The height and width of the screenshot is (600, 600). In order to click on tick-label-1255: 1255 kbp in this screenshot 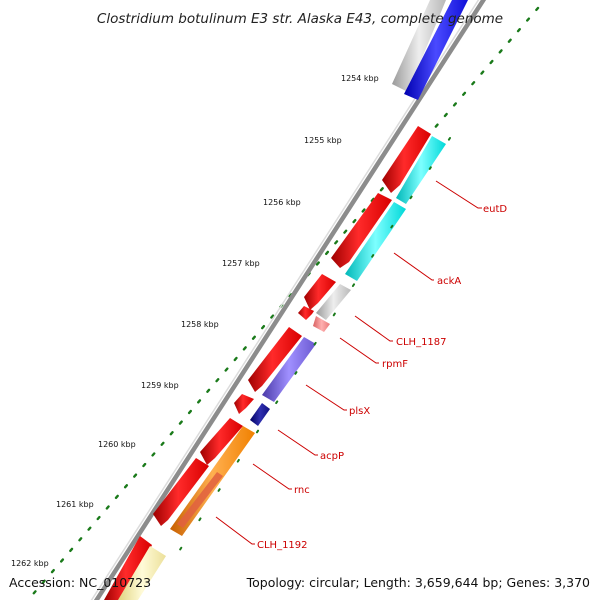, I will do `click(323, 140)`.